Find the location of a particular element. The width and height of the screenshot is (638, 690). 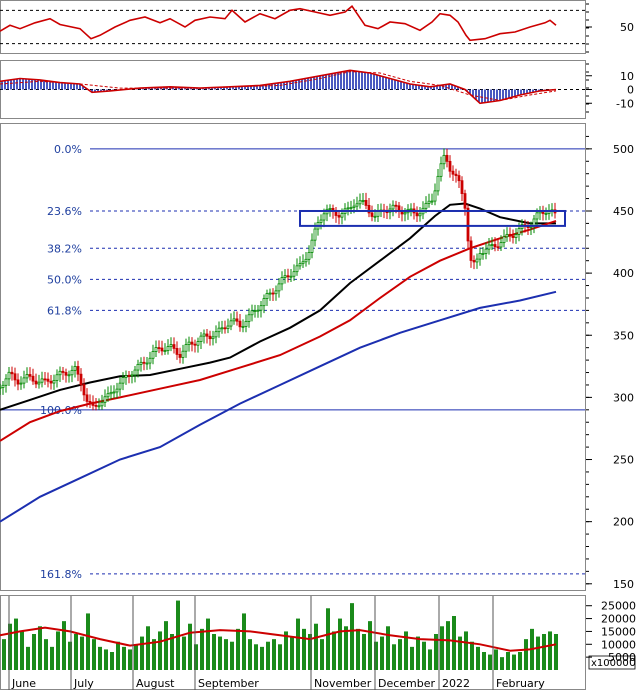

month-label: June is located at coordinates (23, 683).